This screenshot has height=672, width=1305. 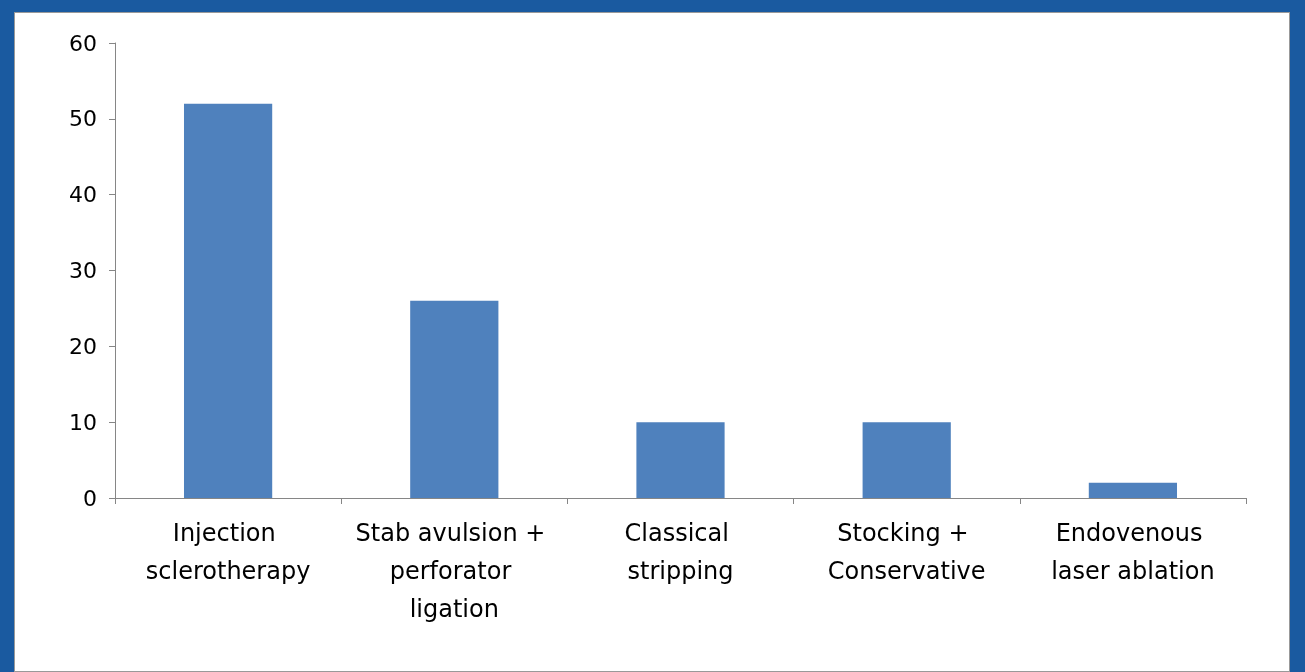 What do you see at coordinates (83, 195) in the screenshot?
I see `y-tick-label: 40` at bounding box center [83, 195].